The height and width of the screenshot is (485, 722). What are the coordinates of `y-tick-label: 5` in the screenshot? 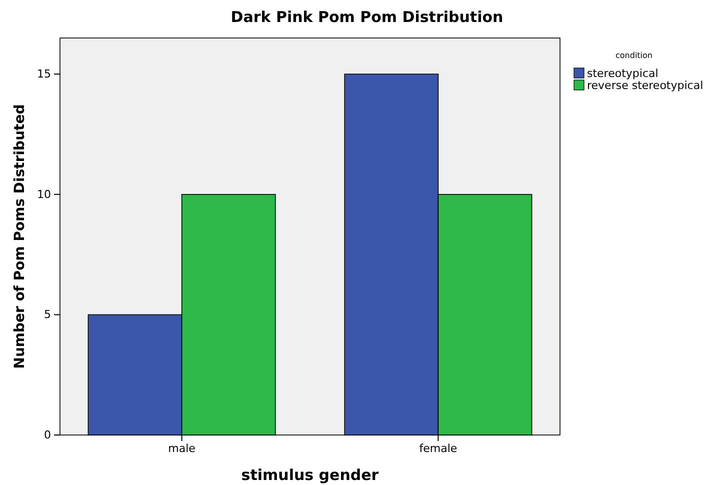 It's located at (47, 315).